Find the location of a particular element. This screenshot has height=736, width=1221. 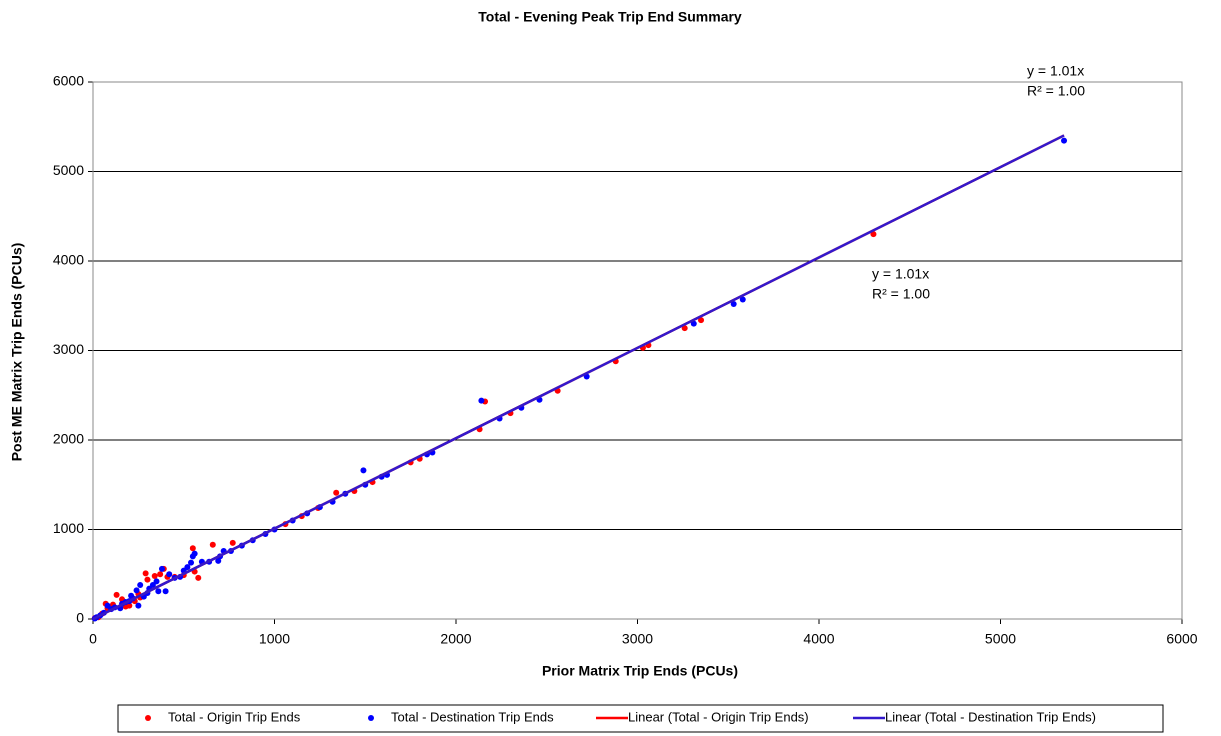

legend-box is located at coordinates (640, 718).